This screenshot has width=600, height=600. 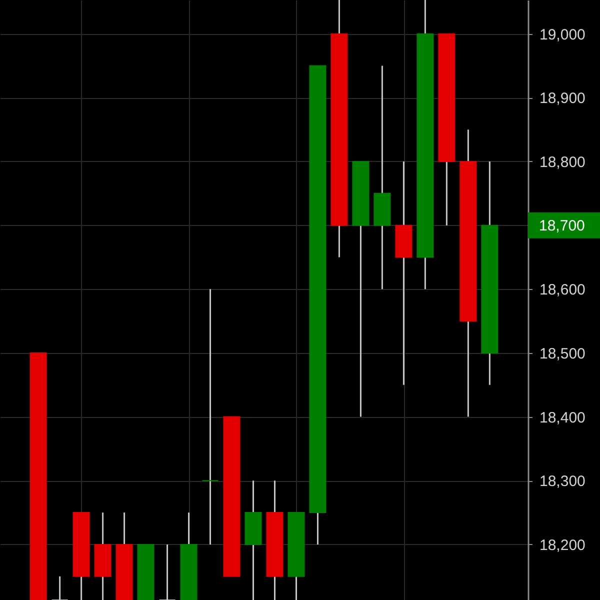 I want to click on y-tick-label: 18,500, so click(x=563, y=353).